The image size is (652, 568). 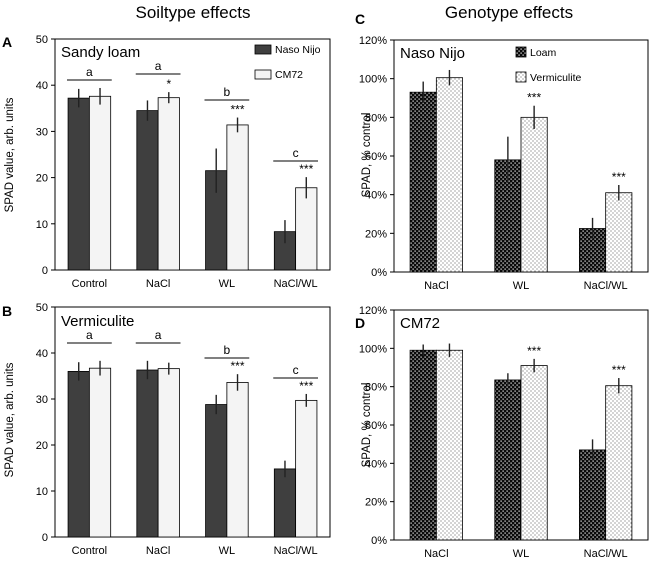 What do you see at coordinates (509, 12) in the screenshot?
I see `header-genotype: Genotype effects` at bounding box center [509, 12].